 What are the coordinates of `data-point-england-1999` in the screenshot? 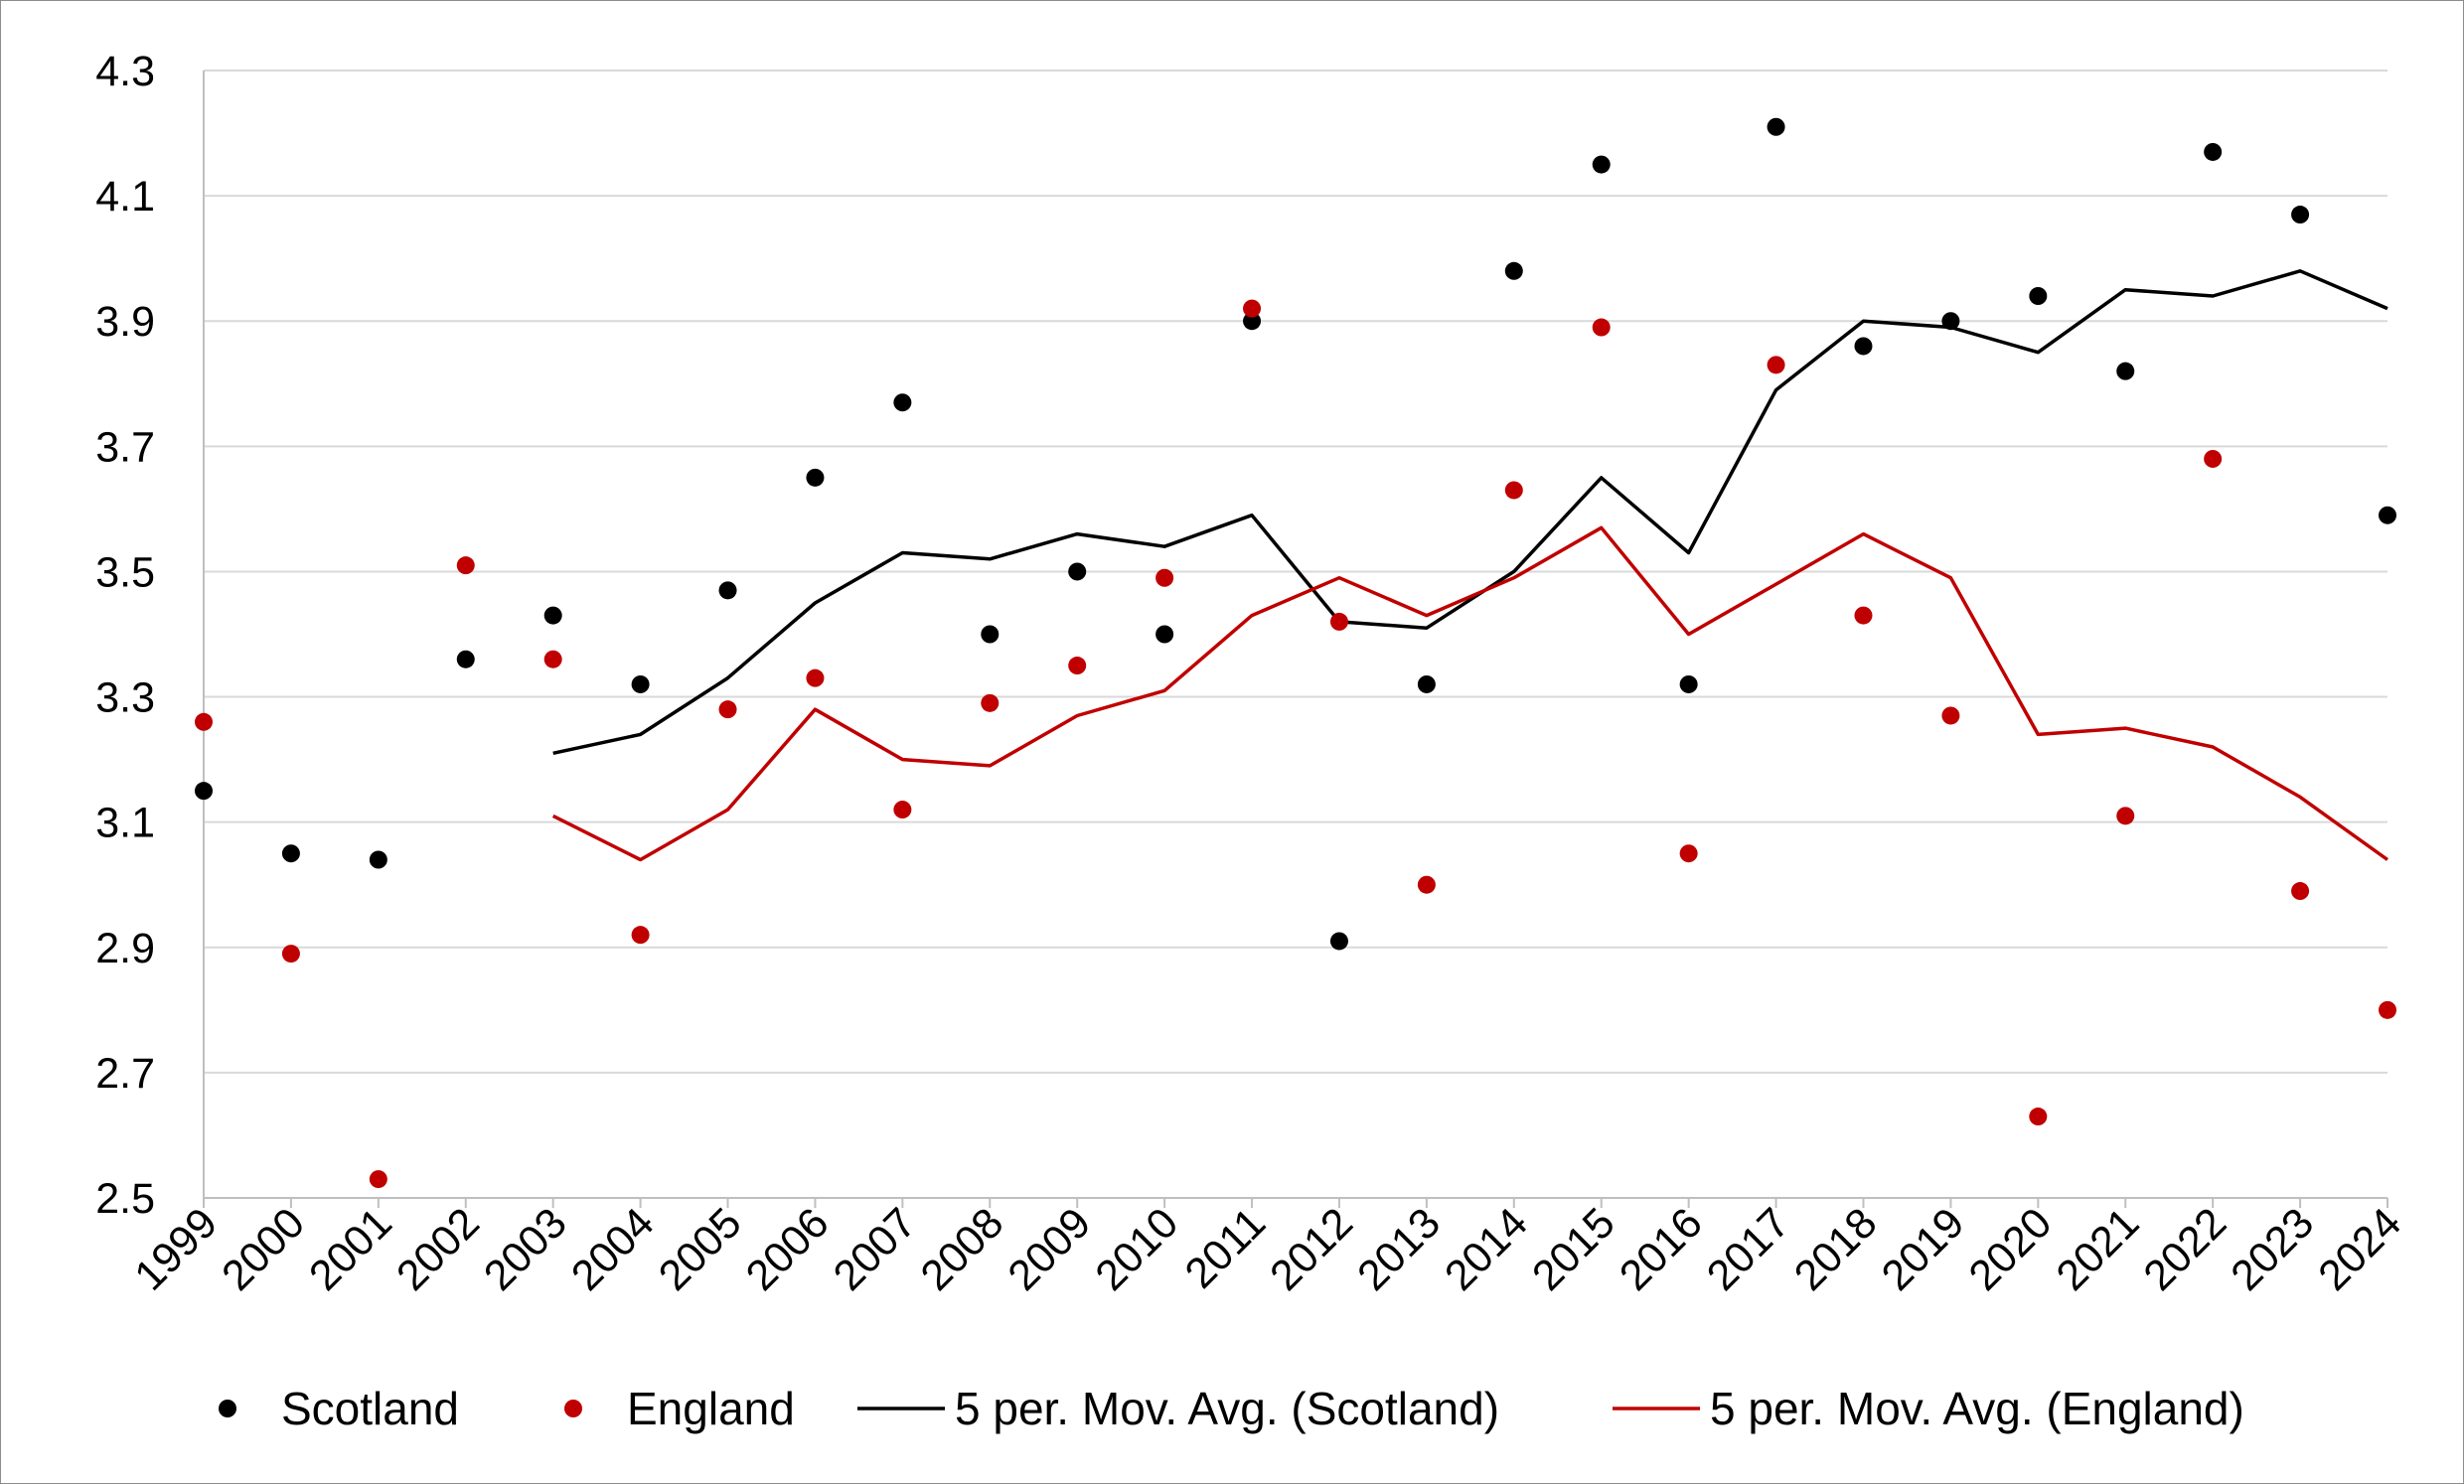 It's located at (204, 721).